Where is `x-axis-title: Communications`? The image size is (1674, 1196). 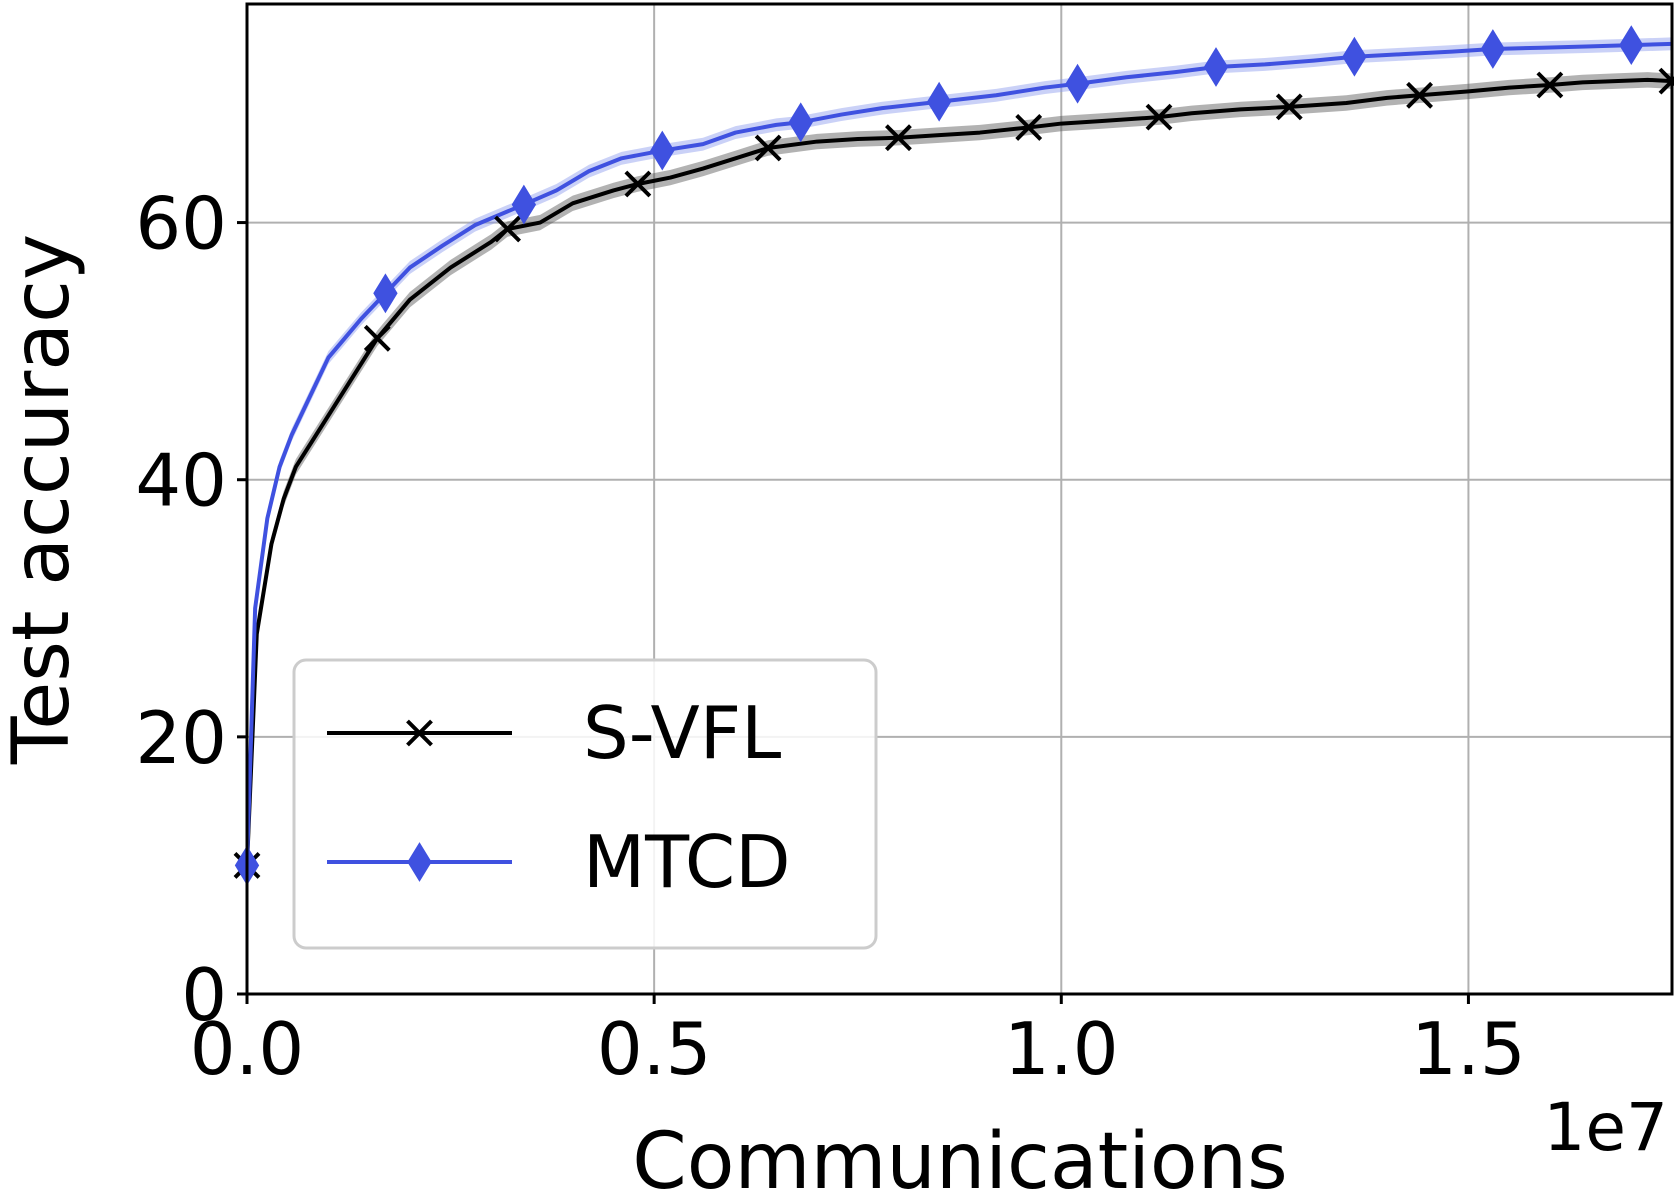
x-axis-title: Communications is located at coordinates (959, 1156).